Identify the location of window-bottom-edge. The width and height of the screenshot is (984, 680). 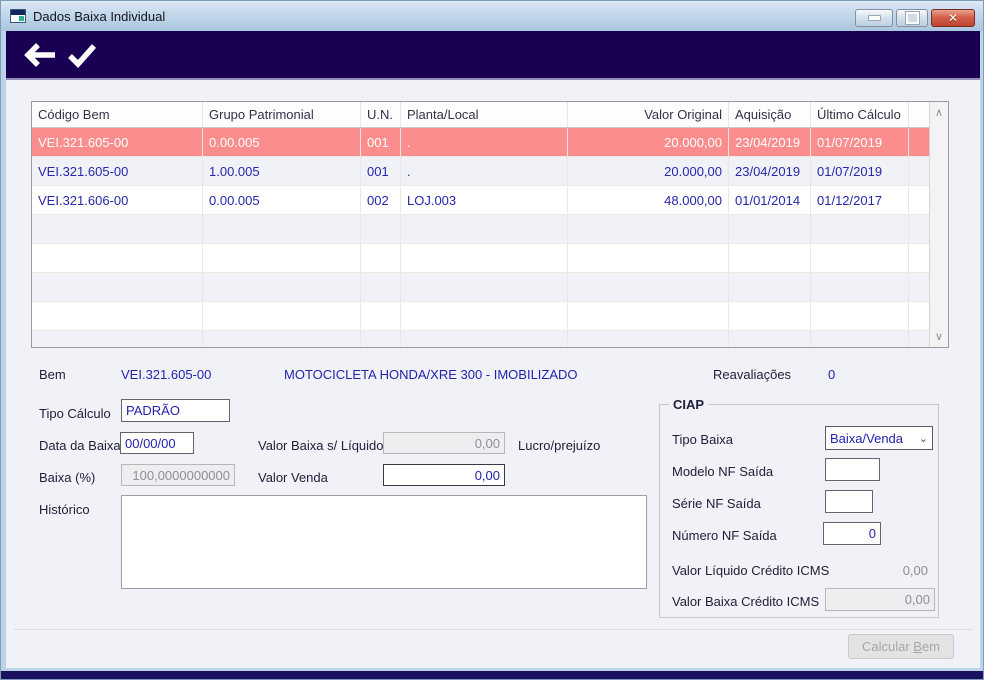
(492, 675).